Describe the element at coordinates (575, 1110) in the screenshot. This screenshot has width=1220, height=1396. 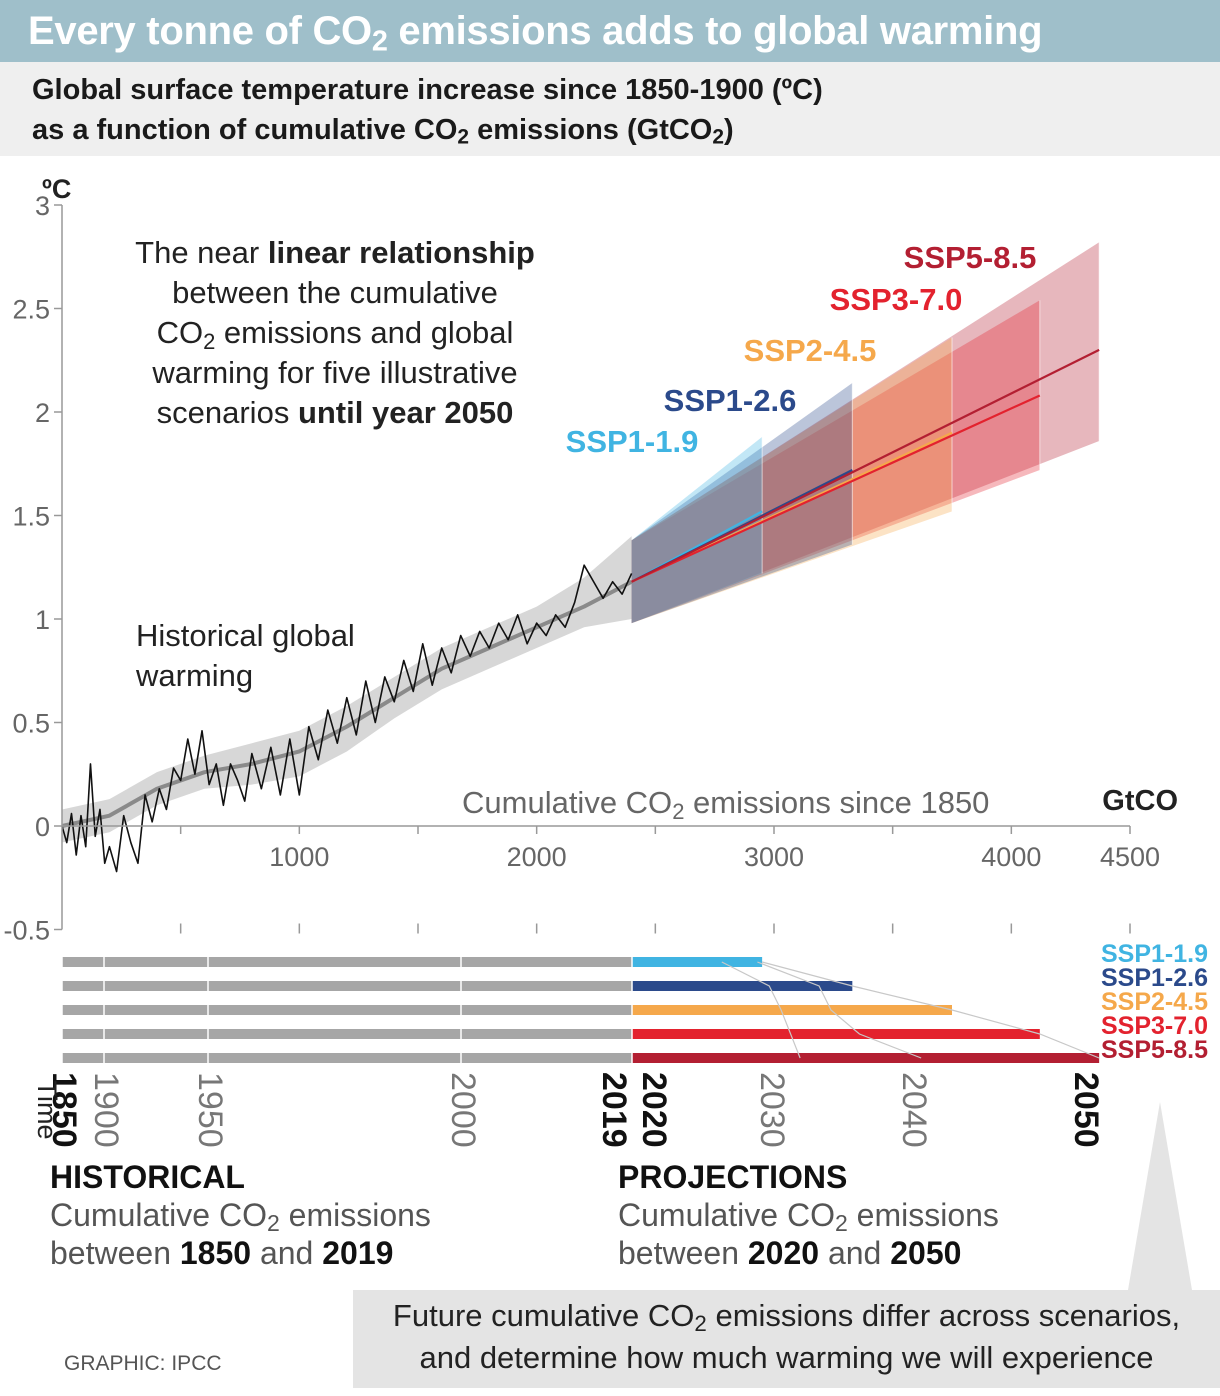
I see `timeline-years: 1850 1900 1950 2000 2019 2020 2030 2040 2050` at that location.